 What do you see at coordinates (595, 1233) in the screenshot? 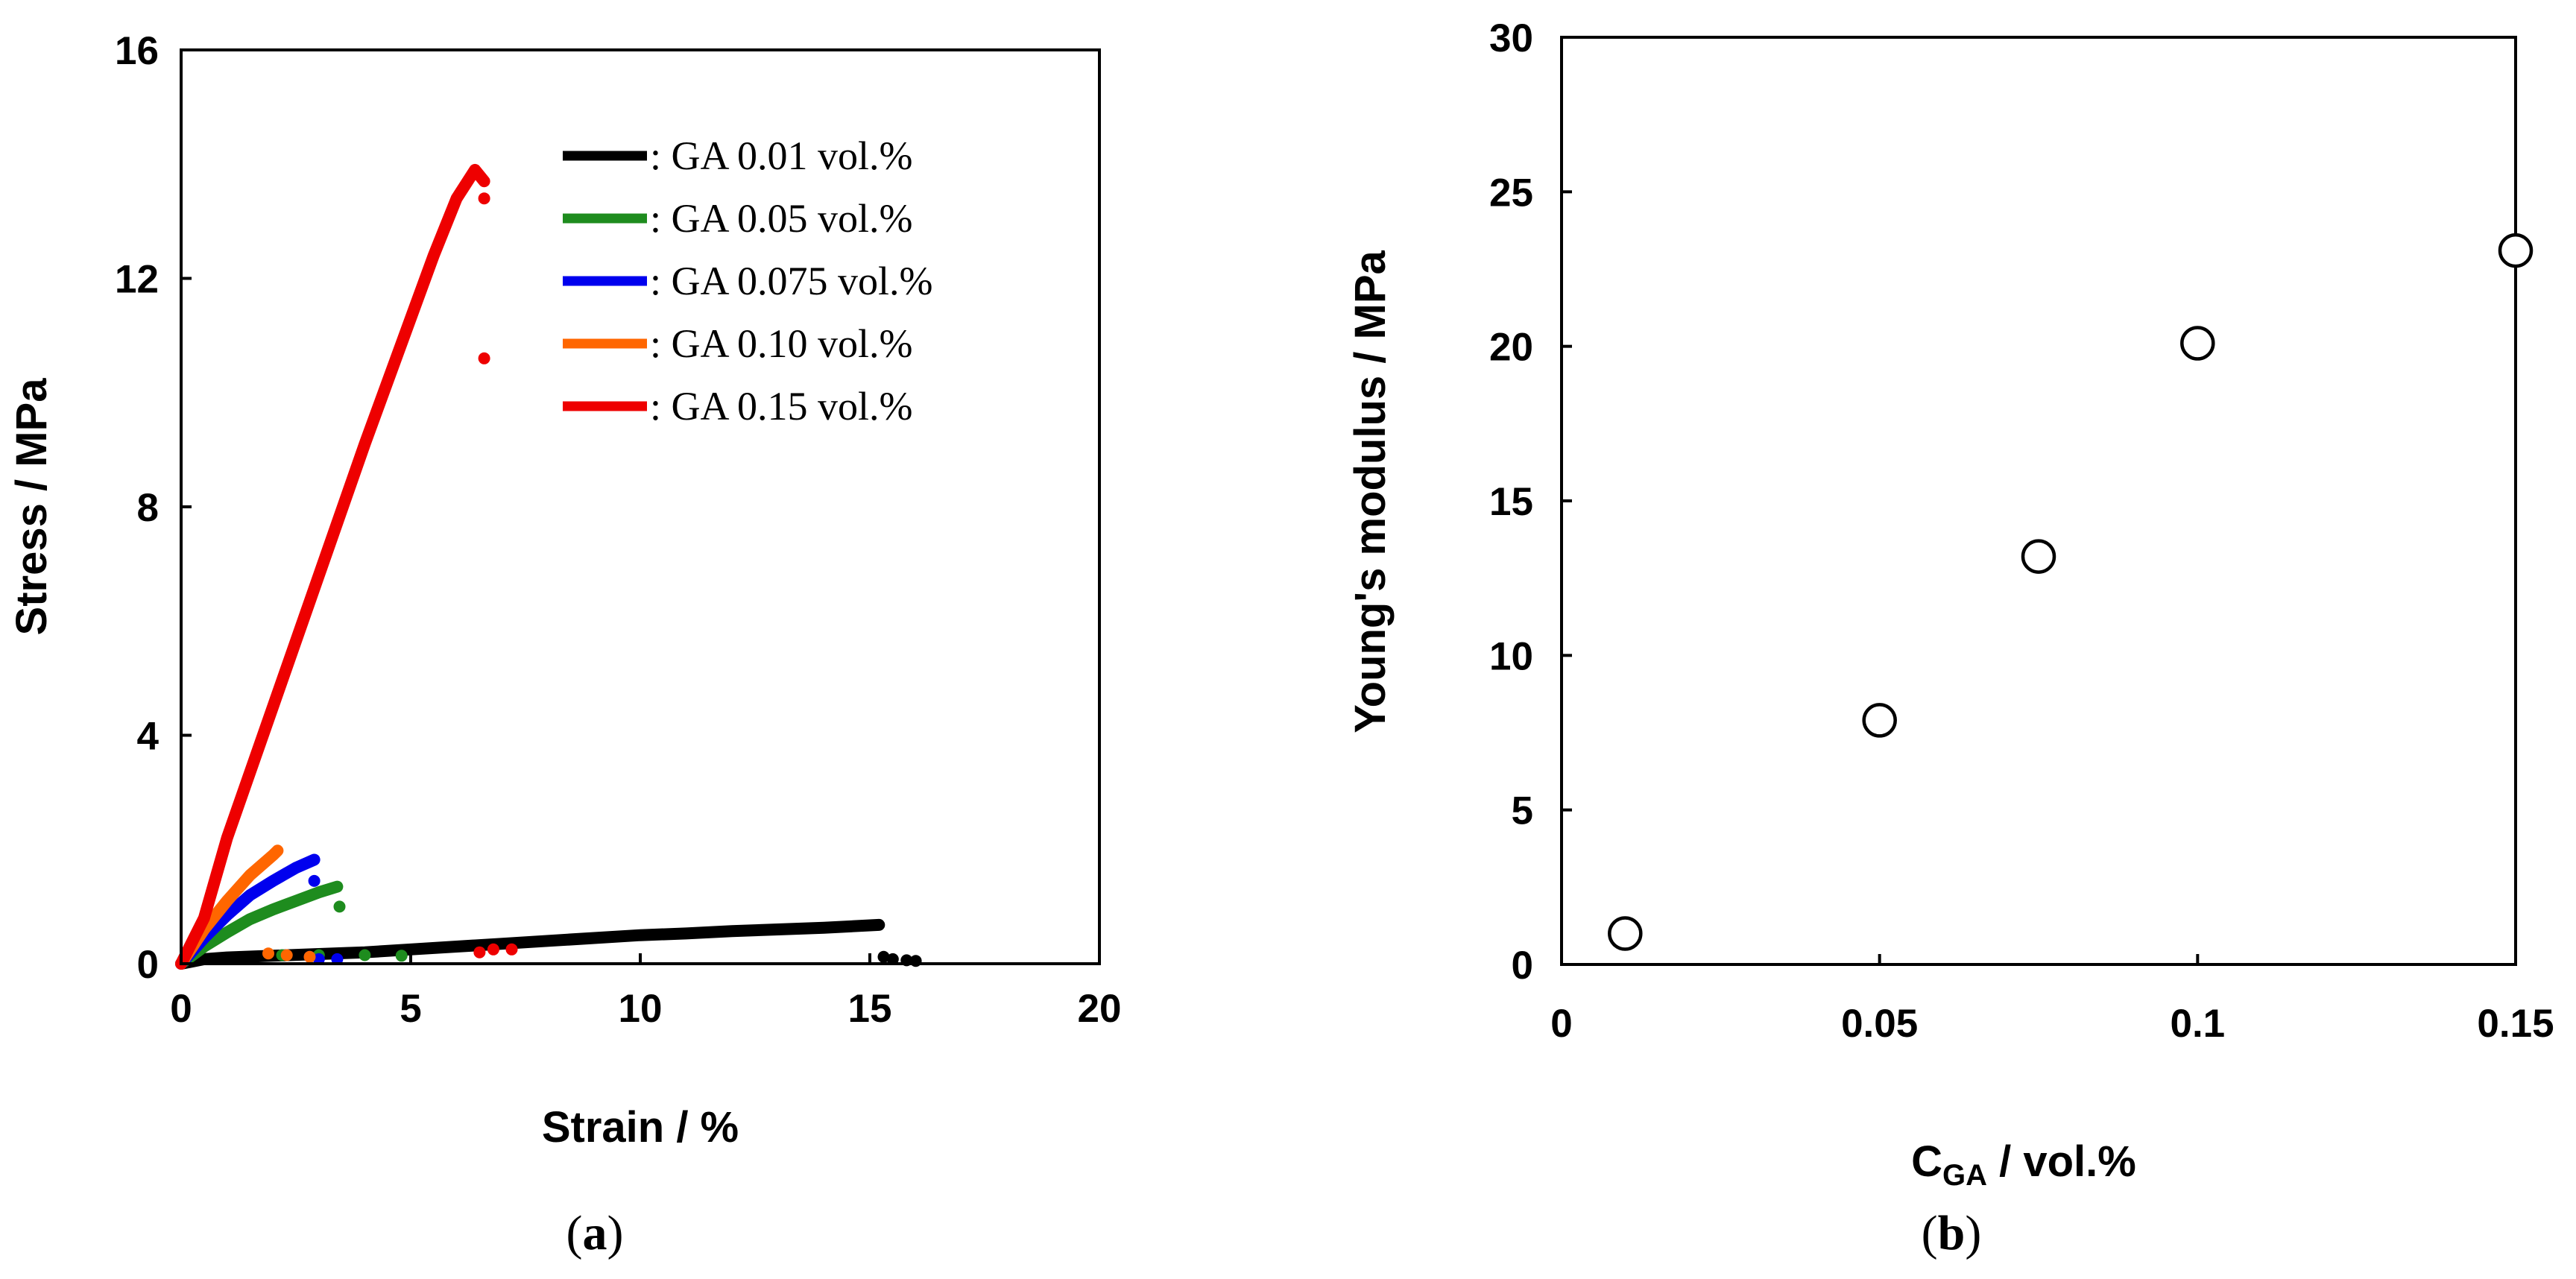
I see `chart-a-panel-label: (a)` at bounding box center [595, 1233].